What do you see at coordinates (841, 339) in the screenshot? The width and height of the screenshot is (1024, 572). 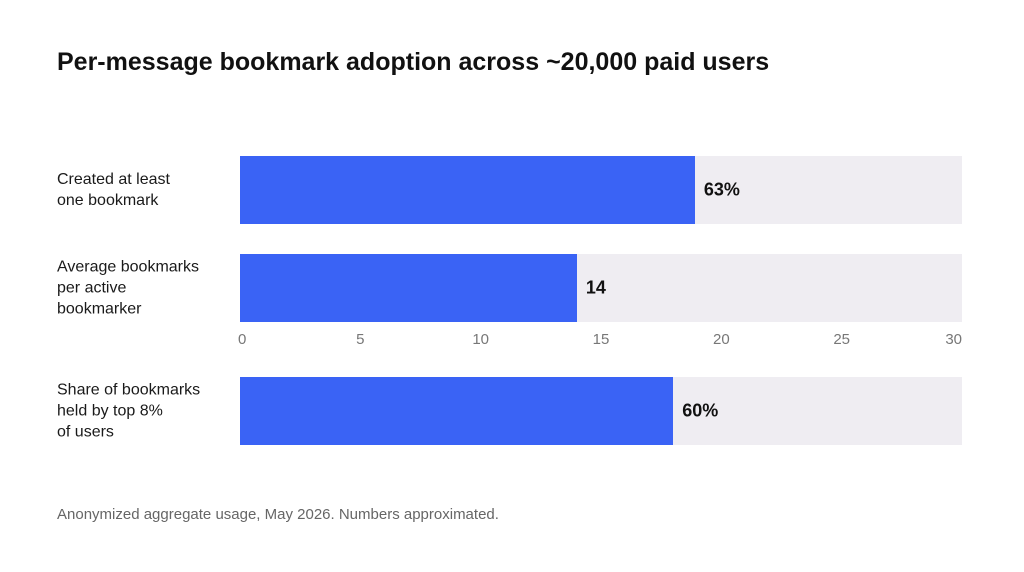 I see `x-tick-label: 25` at bounding box center [841, 339].